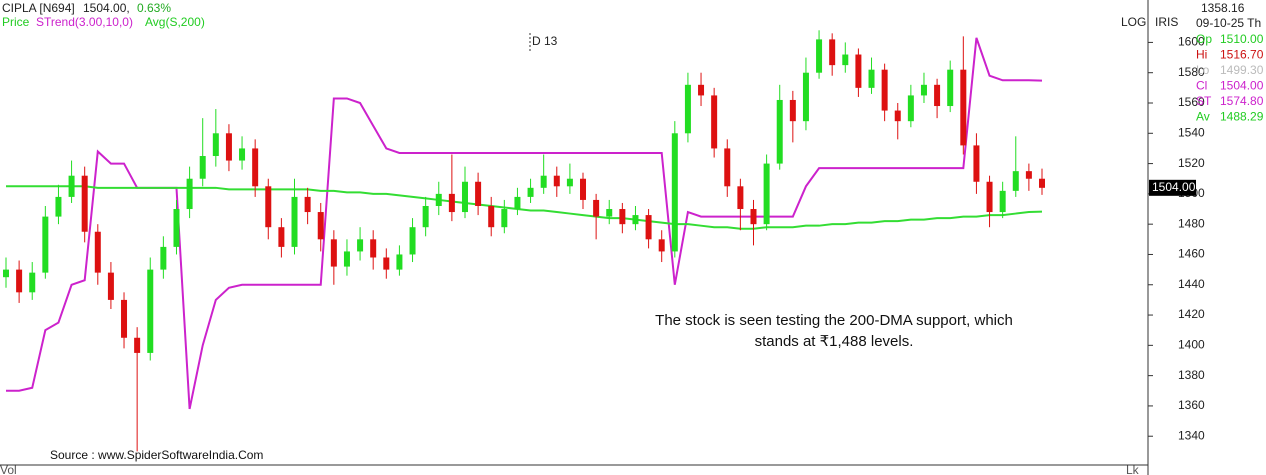 This screenshot has width=1266, height=475. Describe the element at coordinates (1228, 23) in the screenshot. I see `date: 09-10-25 Th` at that location.